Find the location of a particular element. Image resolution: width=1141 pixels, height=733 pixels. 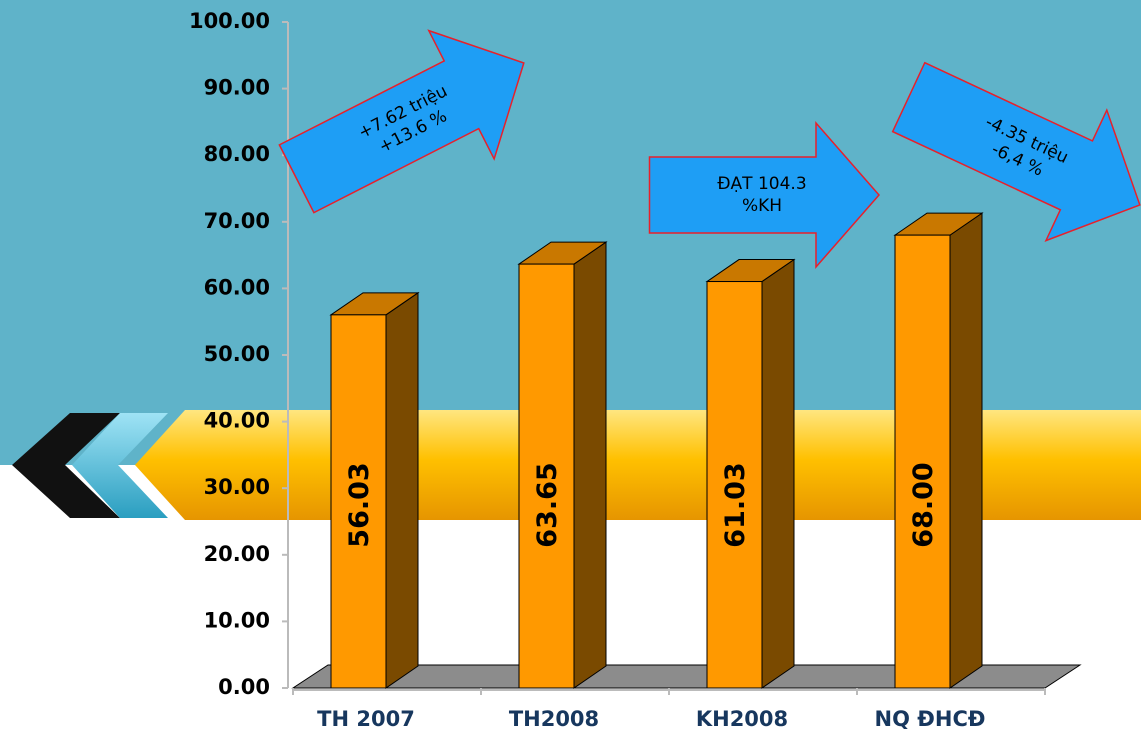

value-label: 68.00 is located at coordinates (923, 504).